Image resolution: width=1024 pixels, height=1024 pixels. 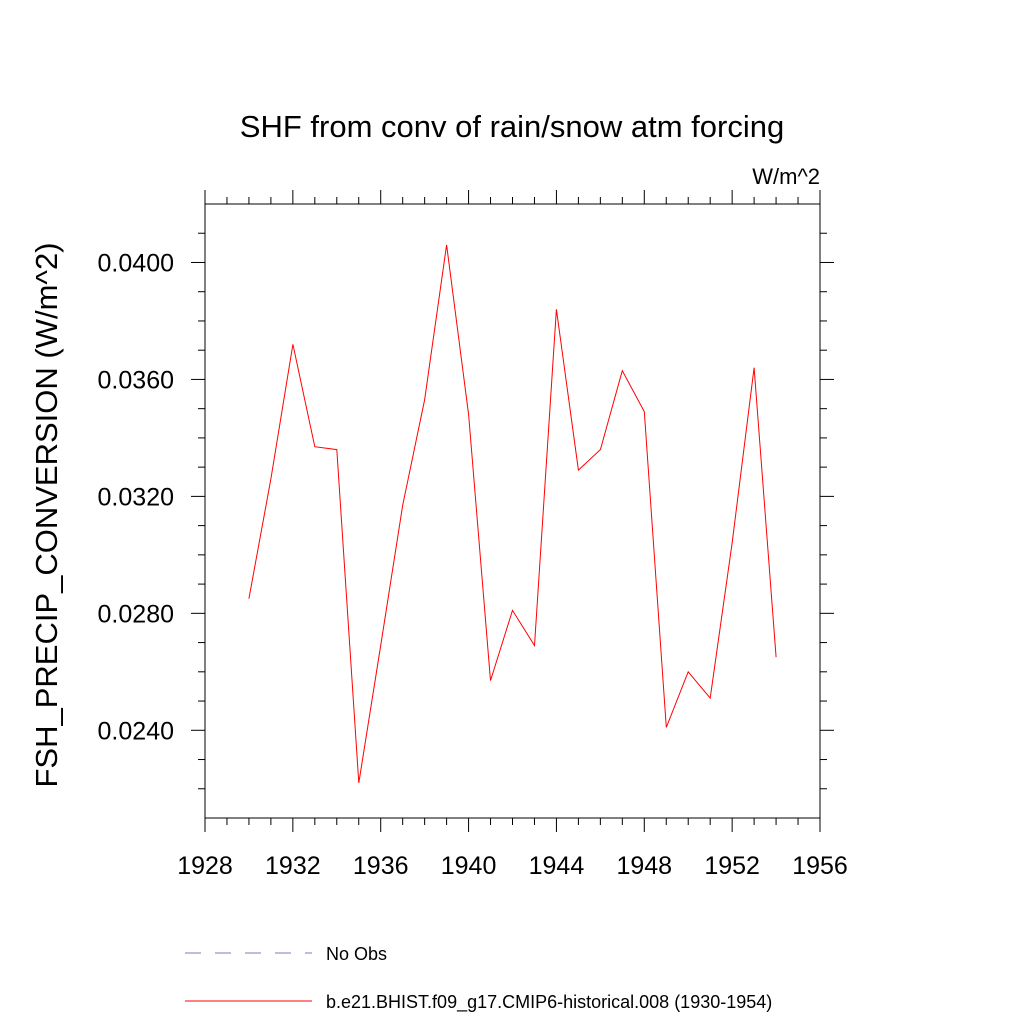 What do you see at coordinates (512, 126) in the screenshot?
I see `chart-title: SHF from conv of rain/snow atm forcing` at bounding box center [512, 126].